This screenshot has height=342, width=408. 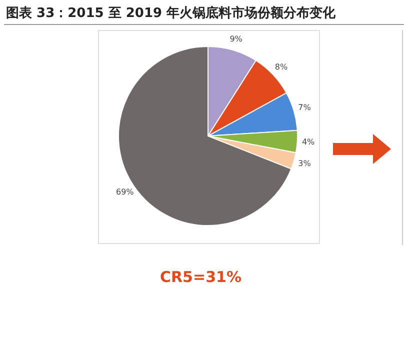 What do you see at coordinates (305, 163) in the screenshot?
I see `data-label: 3%` at bounding box center [305, 163].